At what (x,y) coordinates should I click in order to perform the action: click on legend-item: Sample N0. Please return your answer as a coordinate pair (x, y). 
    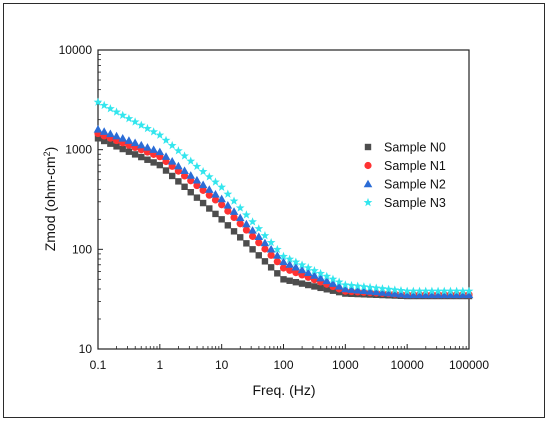
    Looking at the image, I should click on (405, 148).